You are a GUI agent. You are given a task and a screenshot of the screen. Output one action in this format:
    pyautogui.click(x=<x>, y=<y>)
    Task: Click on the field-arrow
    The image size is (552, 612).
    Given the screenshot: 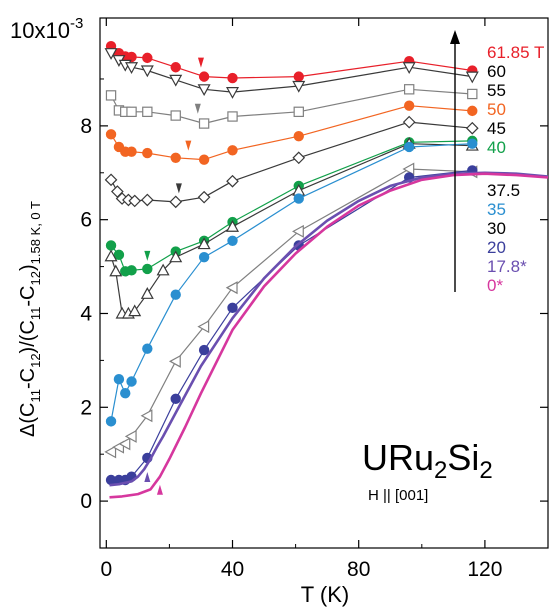 What is the action you would take?
    pyautogui.click(x=455, y=161)
    